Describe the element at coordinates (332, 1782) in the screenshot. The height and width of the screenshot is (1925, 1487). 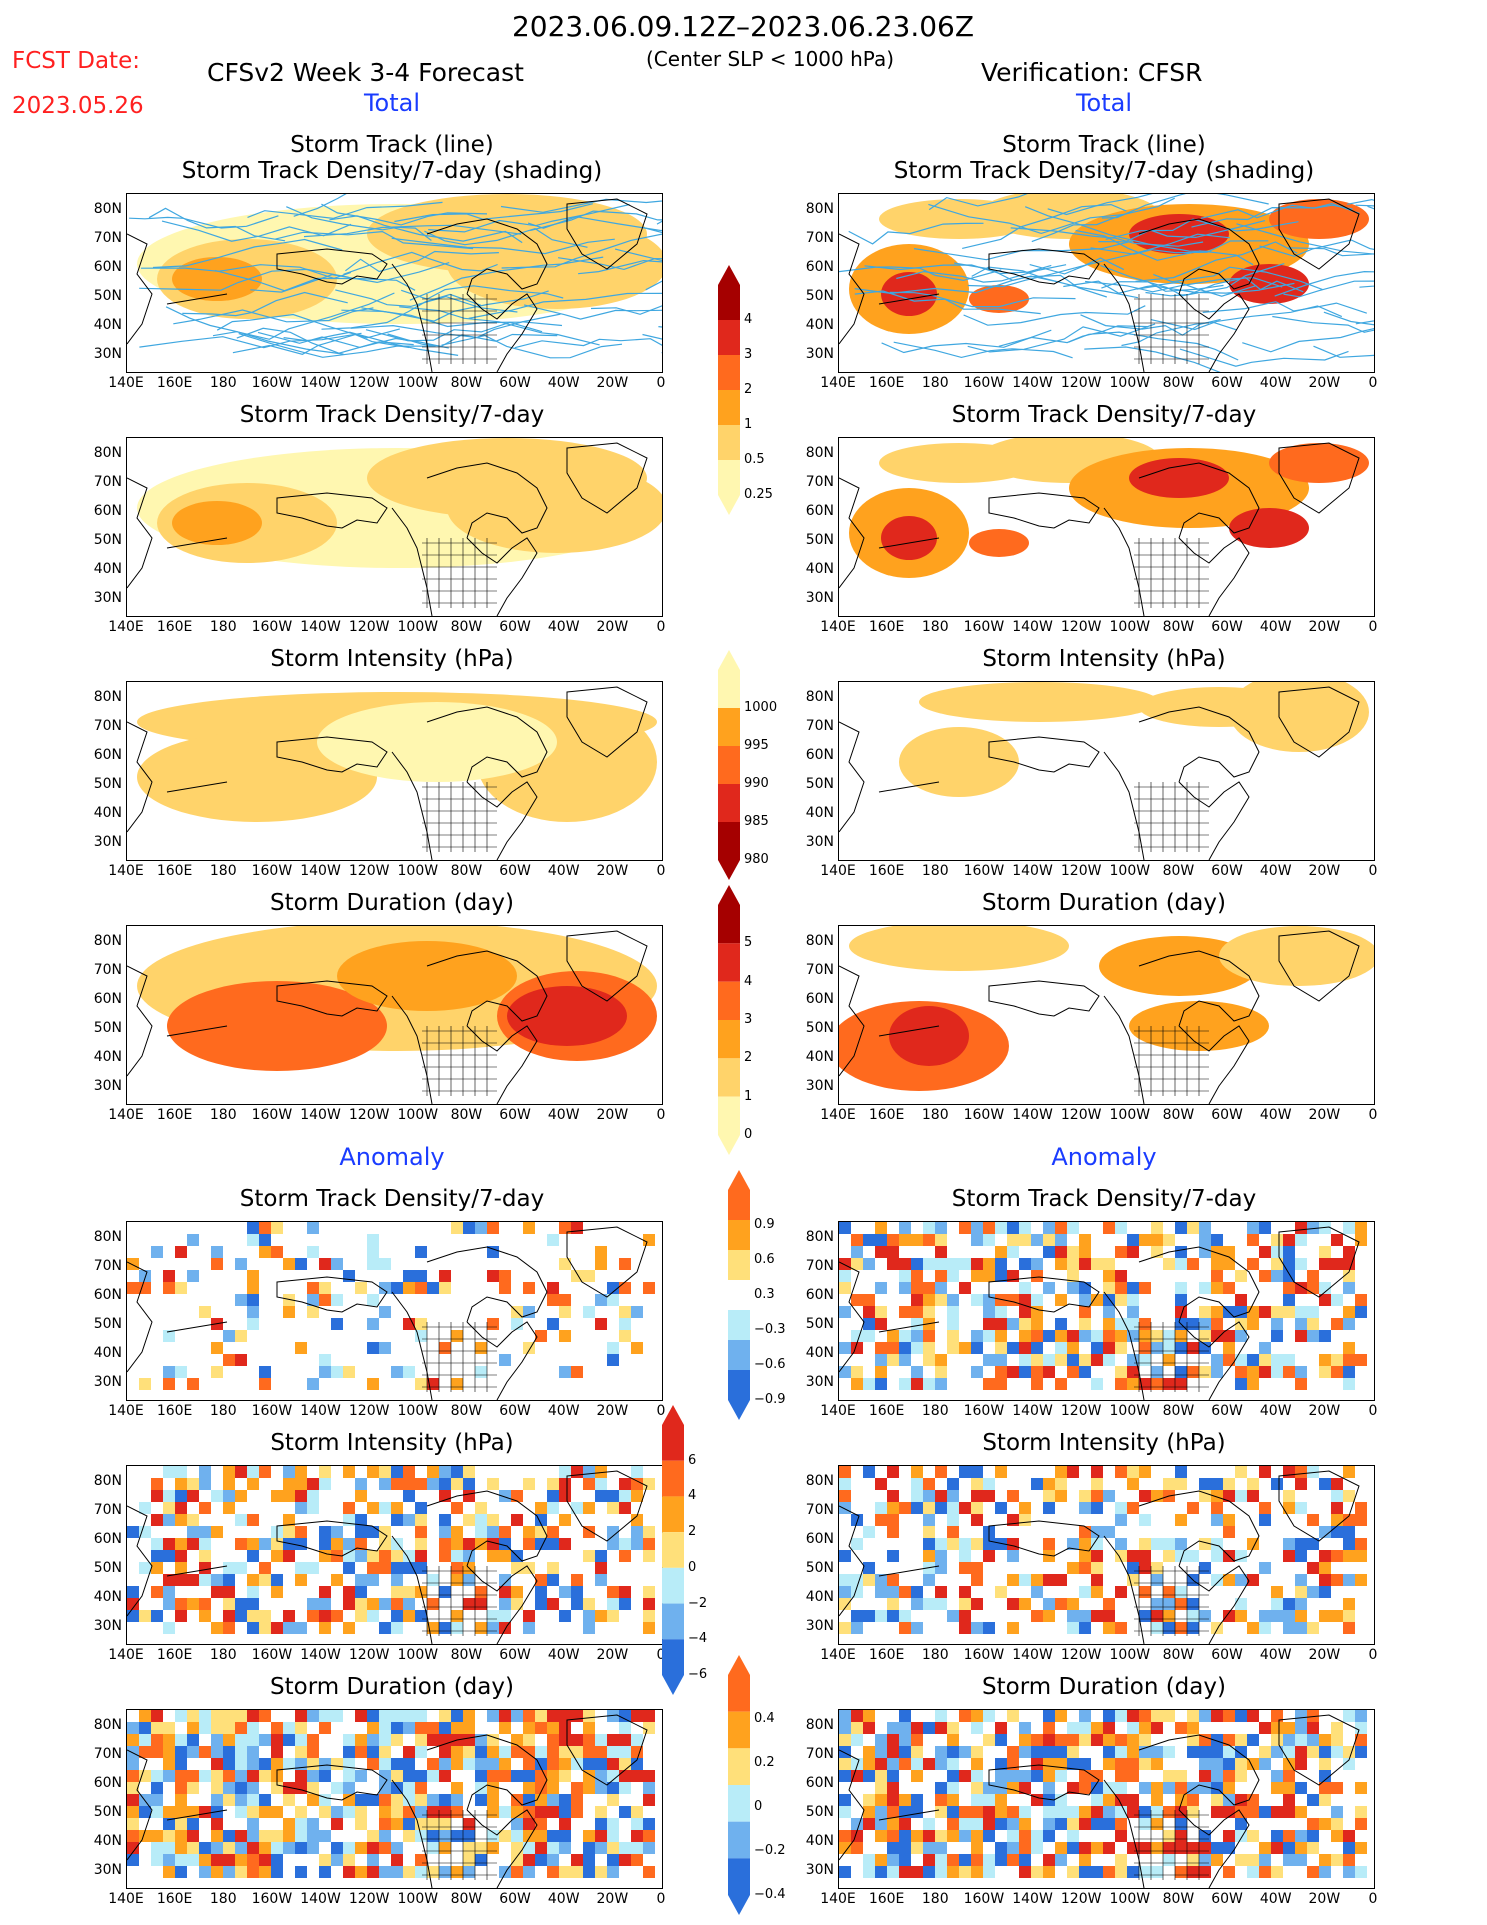
I see `coastline` at that location.